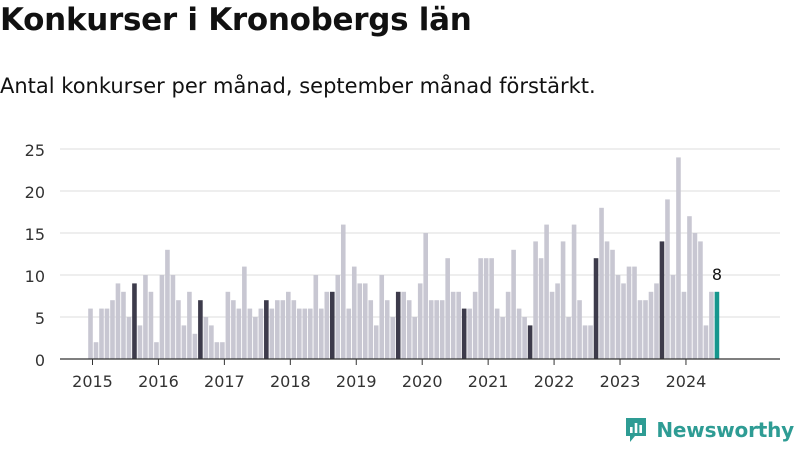  I want to click on x-tick-label: 2024, so click(686, 381).